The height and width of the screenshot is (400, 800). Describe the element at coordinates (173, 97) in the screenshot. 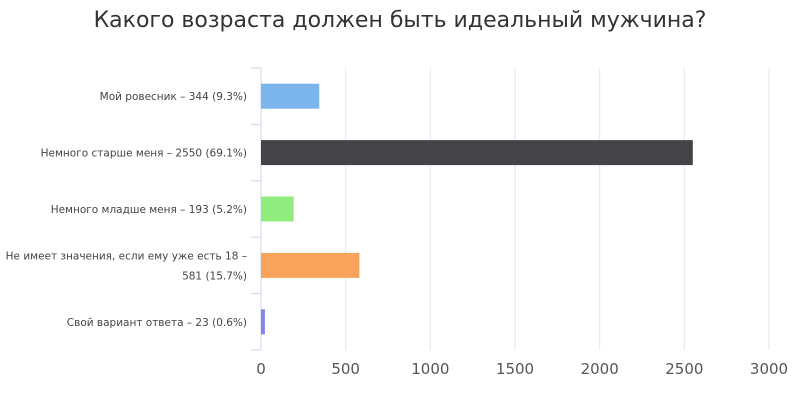

I see `category-label-0: Мой ровесник – 344 (9.3%)` at that location.